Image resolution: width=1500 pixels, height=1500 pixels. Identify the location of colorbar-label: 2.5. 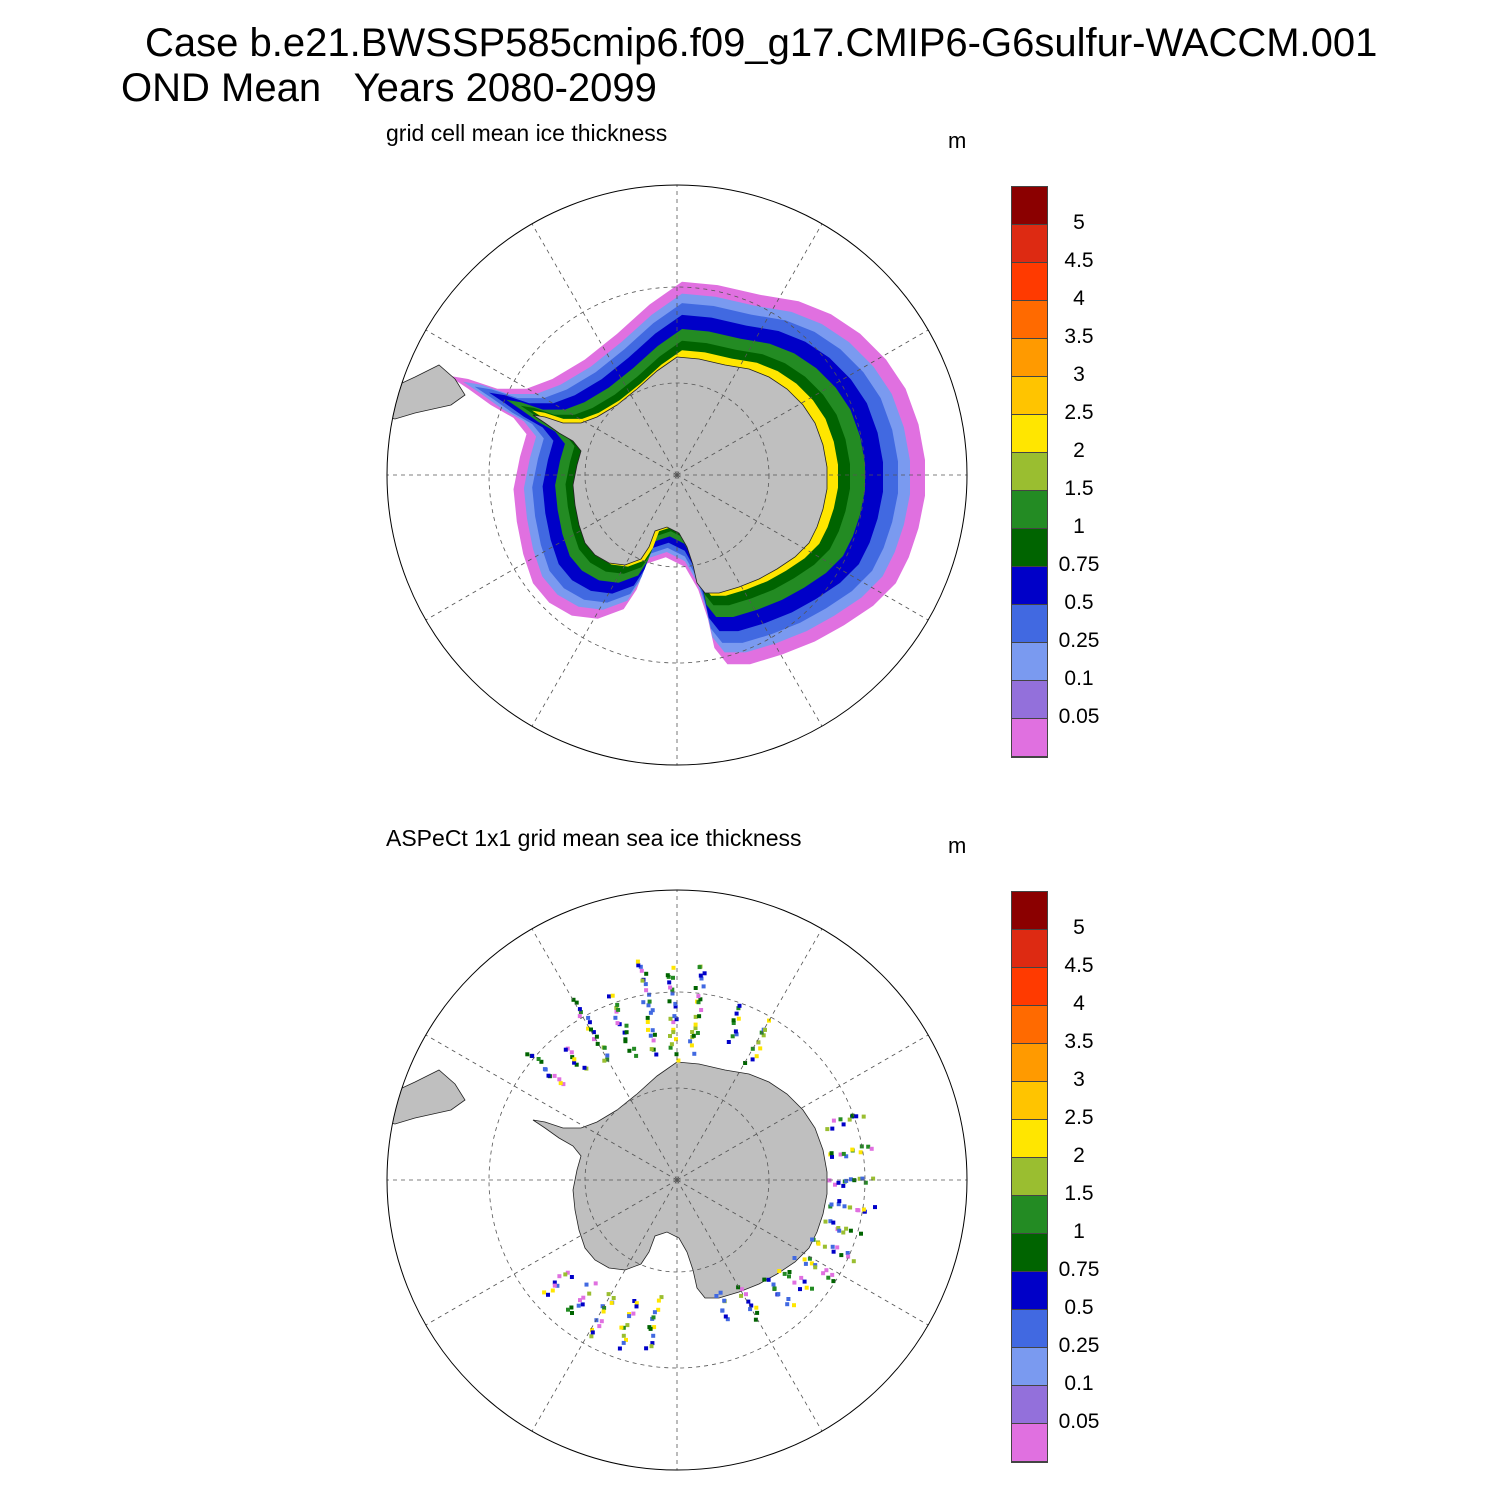
(1079, 1117).